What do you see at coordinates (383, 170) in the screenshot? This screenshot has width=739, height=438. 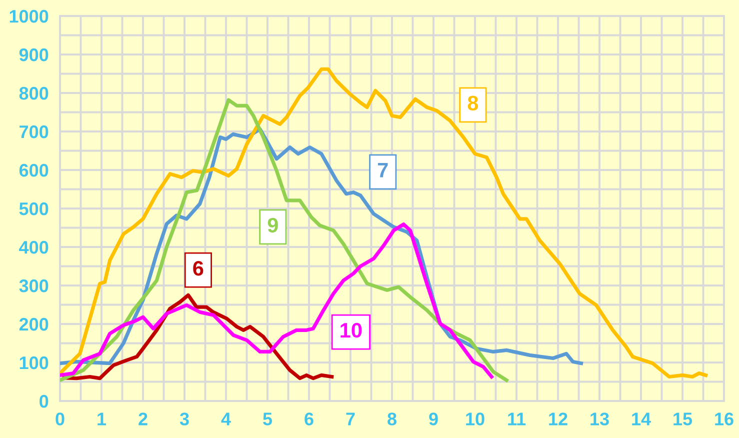 I see `series-label: 7` at bounding box center [383, 170].